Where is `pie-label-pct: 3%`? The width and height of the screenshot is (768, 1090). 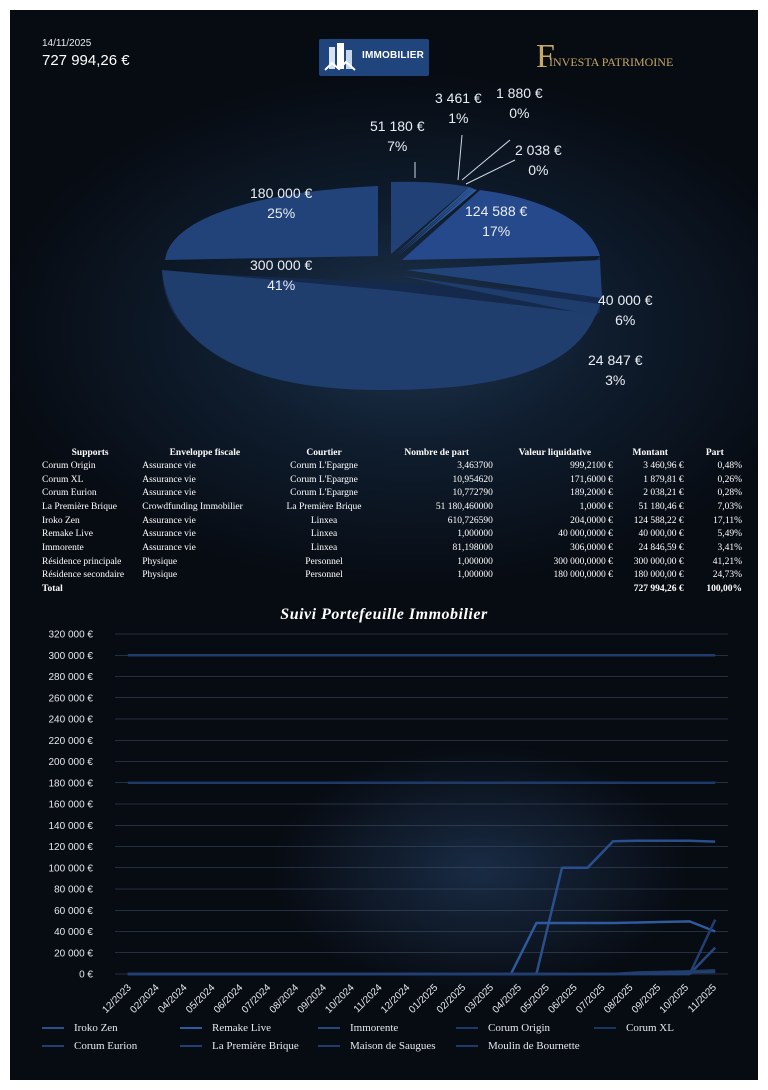 pie-label-pct: 3% is located at coordinates (615, 380).